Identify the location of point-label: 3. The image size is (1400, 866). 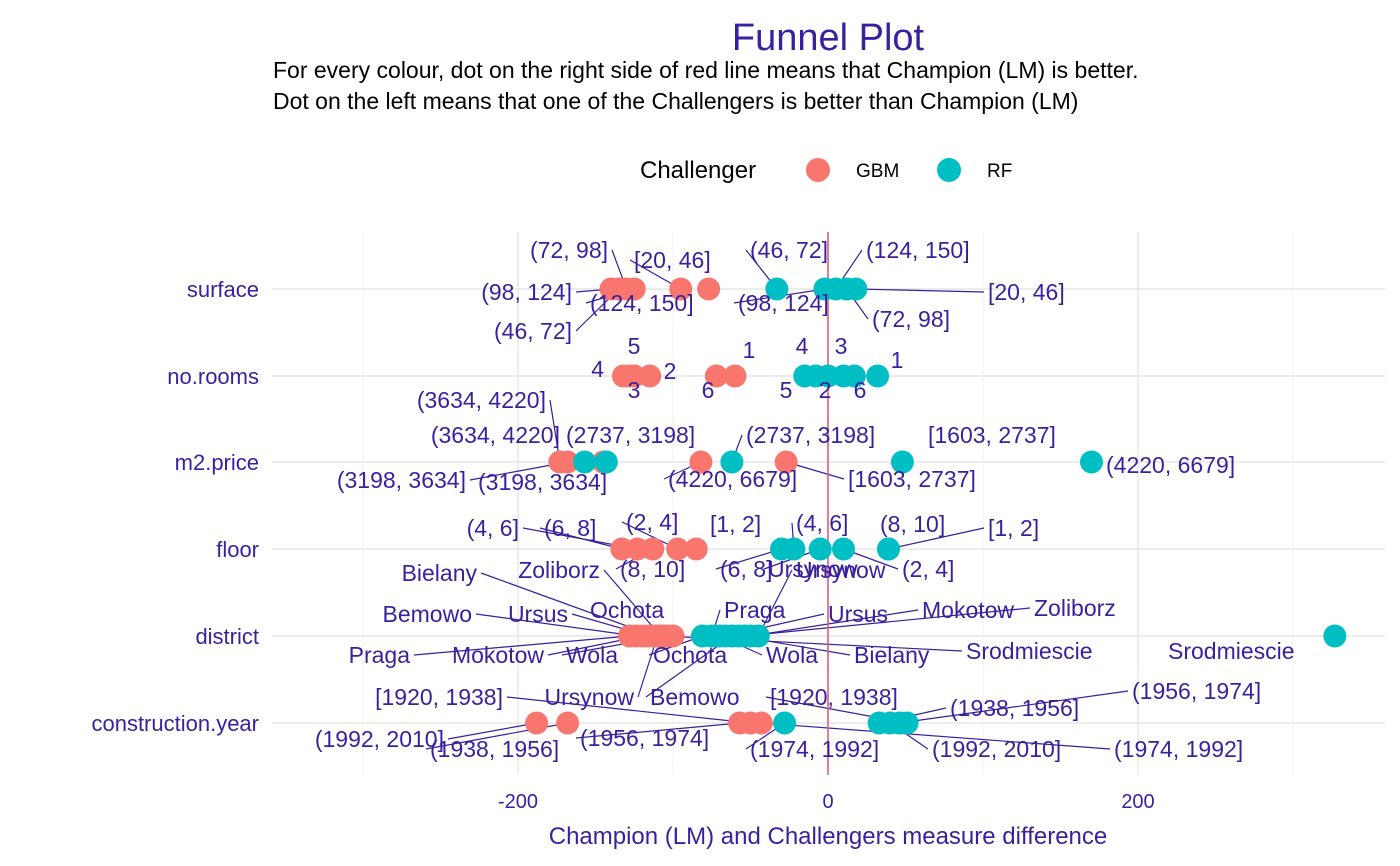
(841, 346).